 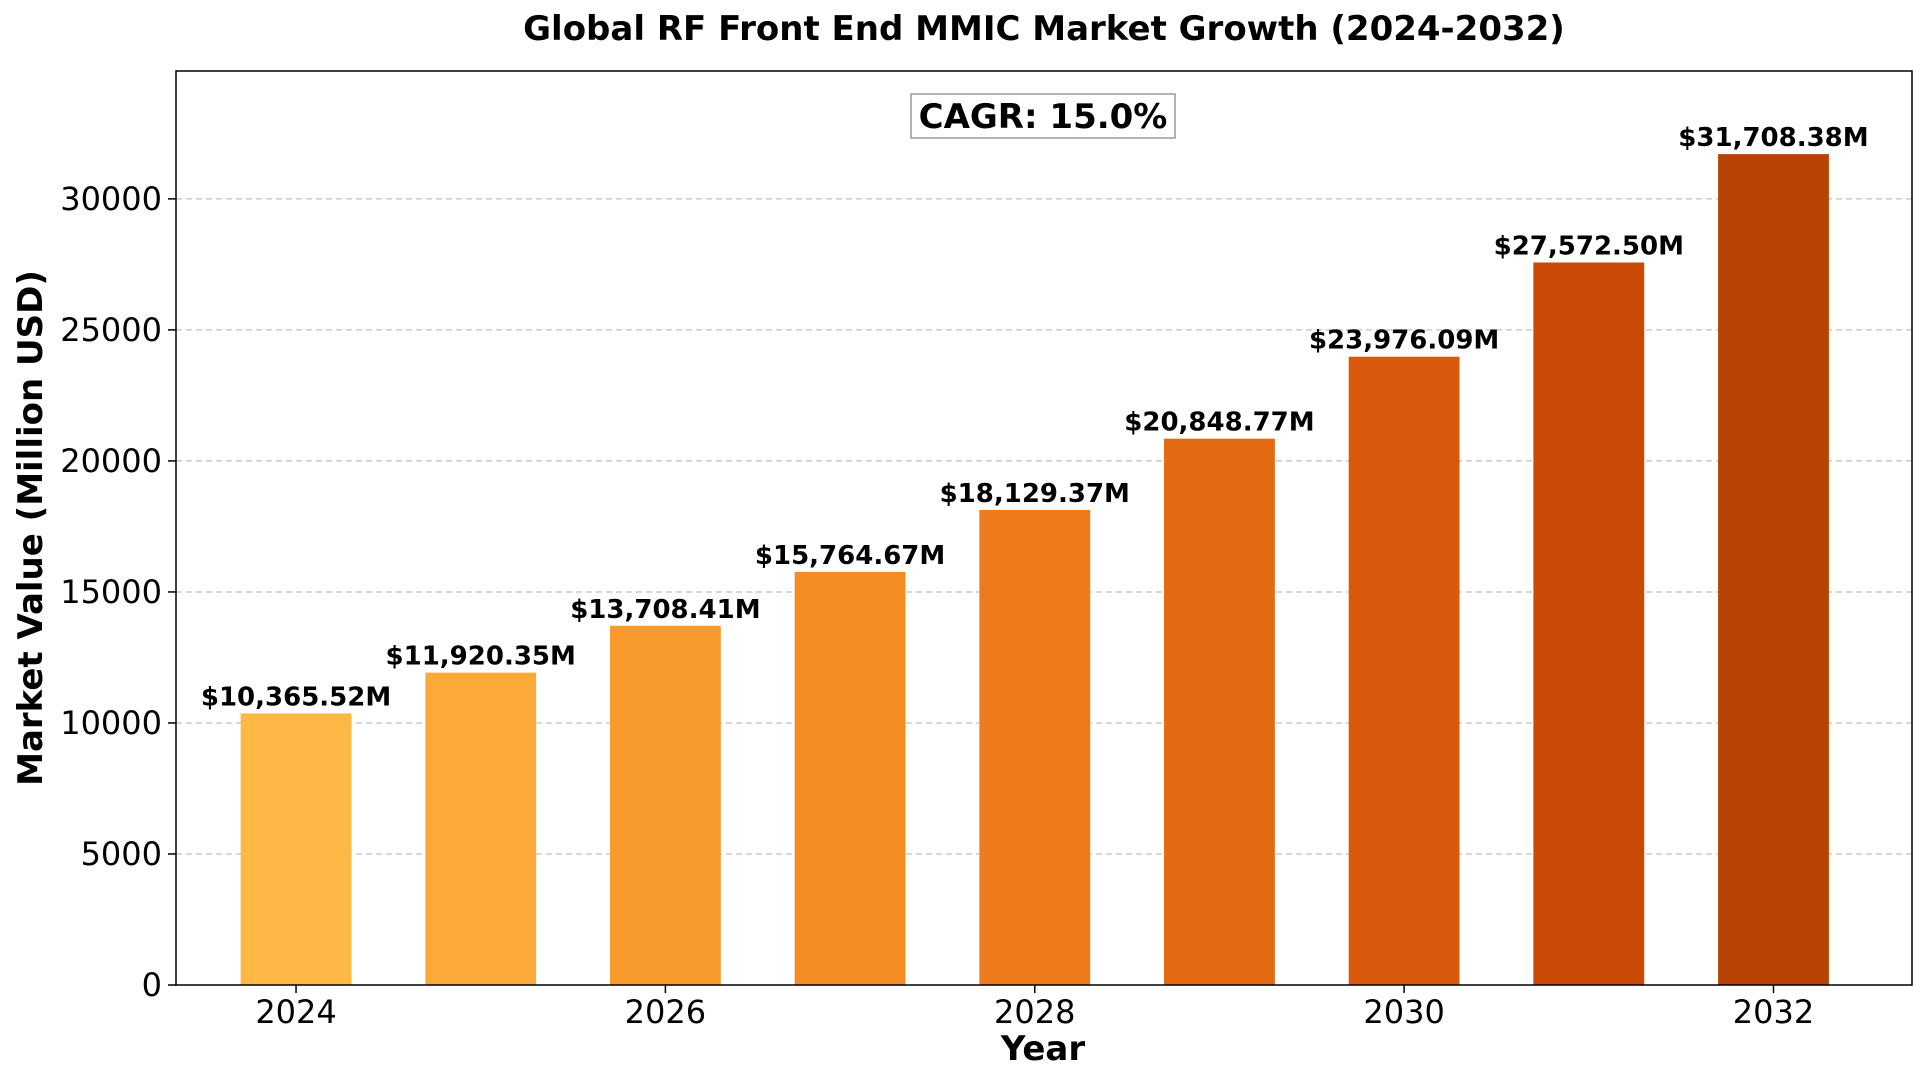 I want to click on bar-value-label: $18,129.37M, so click(x=1035, y=494).